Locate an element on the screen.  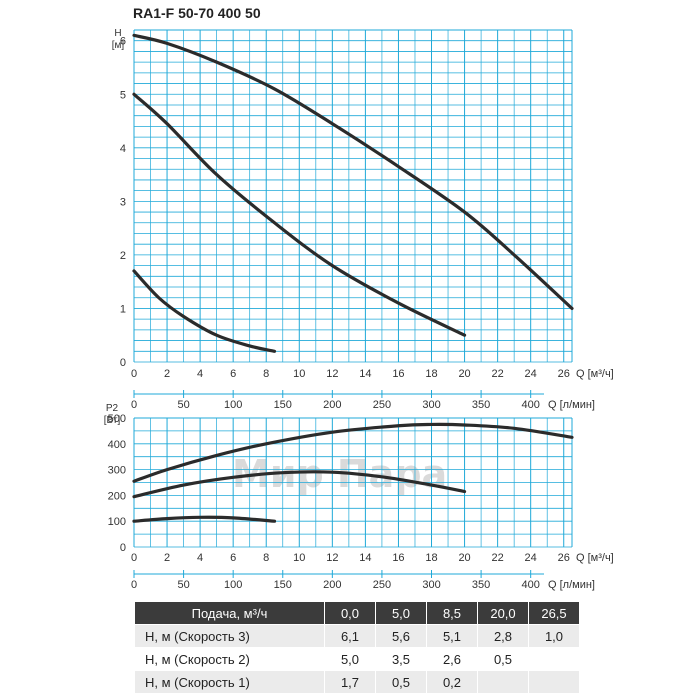
y-tick-label: 100 is located at coordinates (117, 522).